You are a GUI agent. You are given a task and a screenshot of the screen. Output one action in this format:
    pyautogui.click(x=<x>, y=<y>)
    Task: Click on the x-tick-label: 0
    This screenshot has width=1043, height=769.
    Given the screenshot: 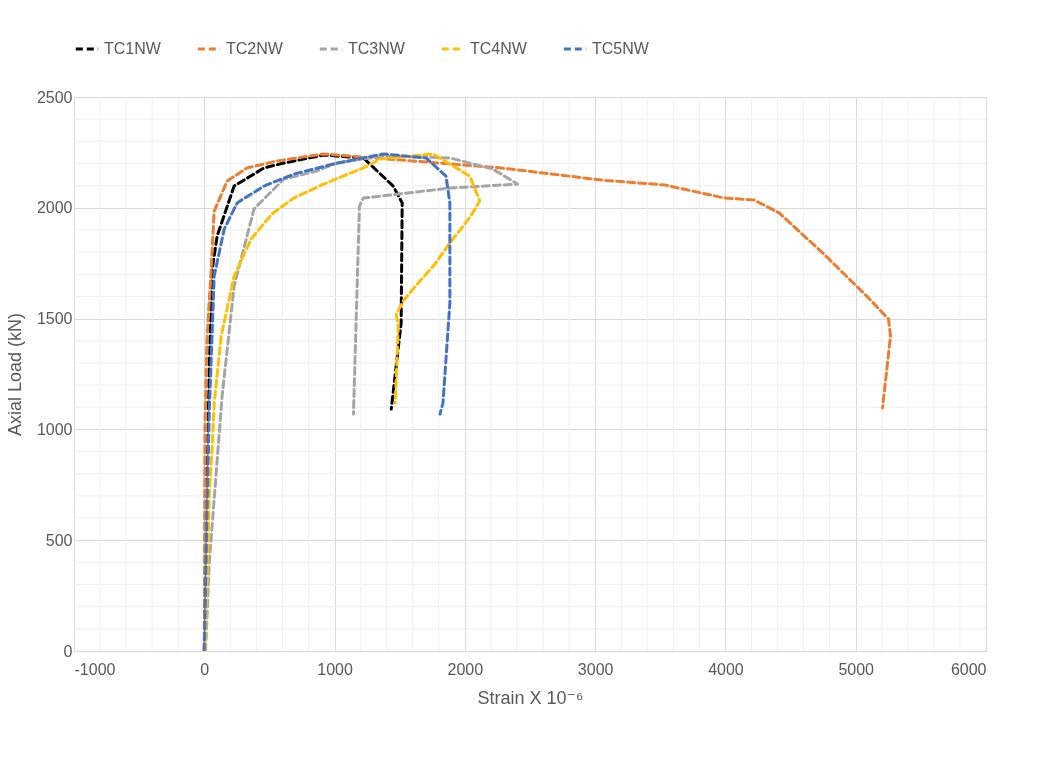 What is the action you would take?
    pyautogui.click(x=205, y=669)
    